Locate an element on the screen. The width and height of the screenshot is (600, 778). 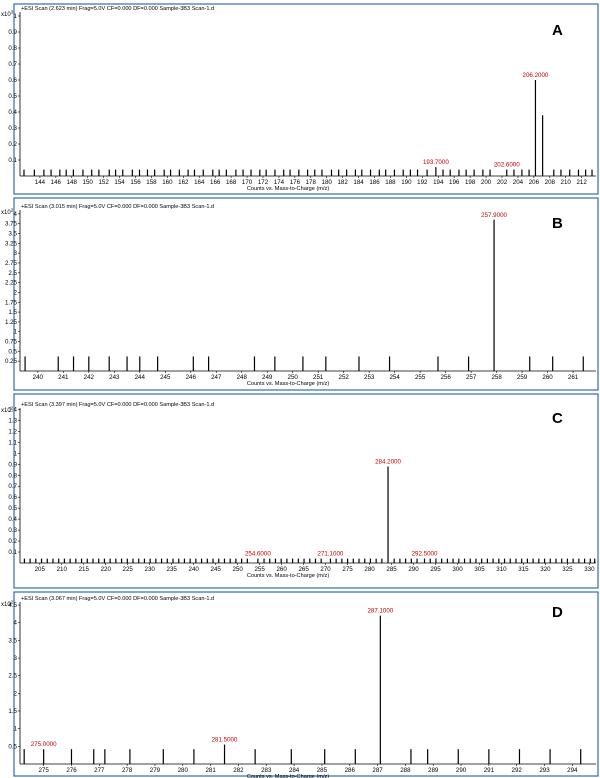
peak-label: 206.2000 is located at coordinates (536, 75).